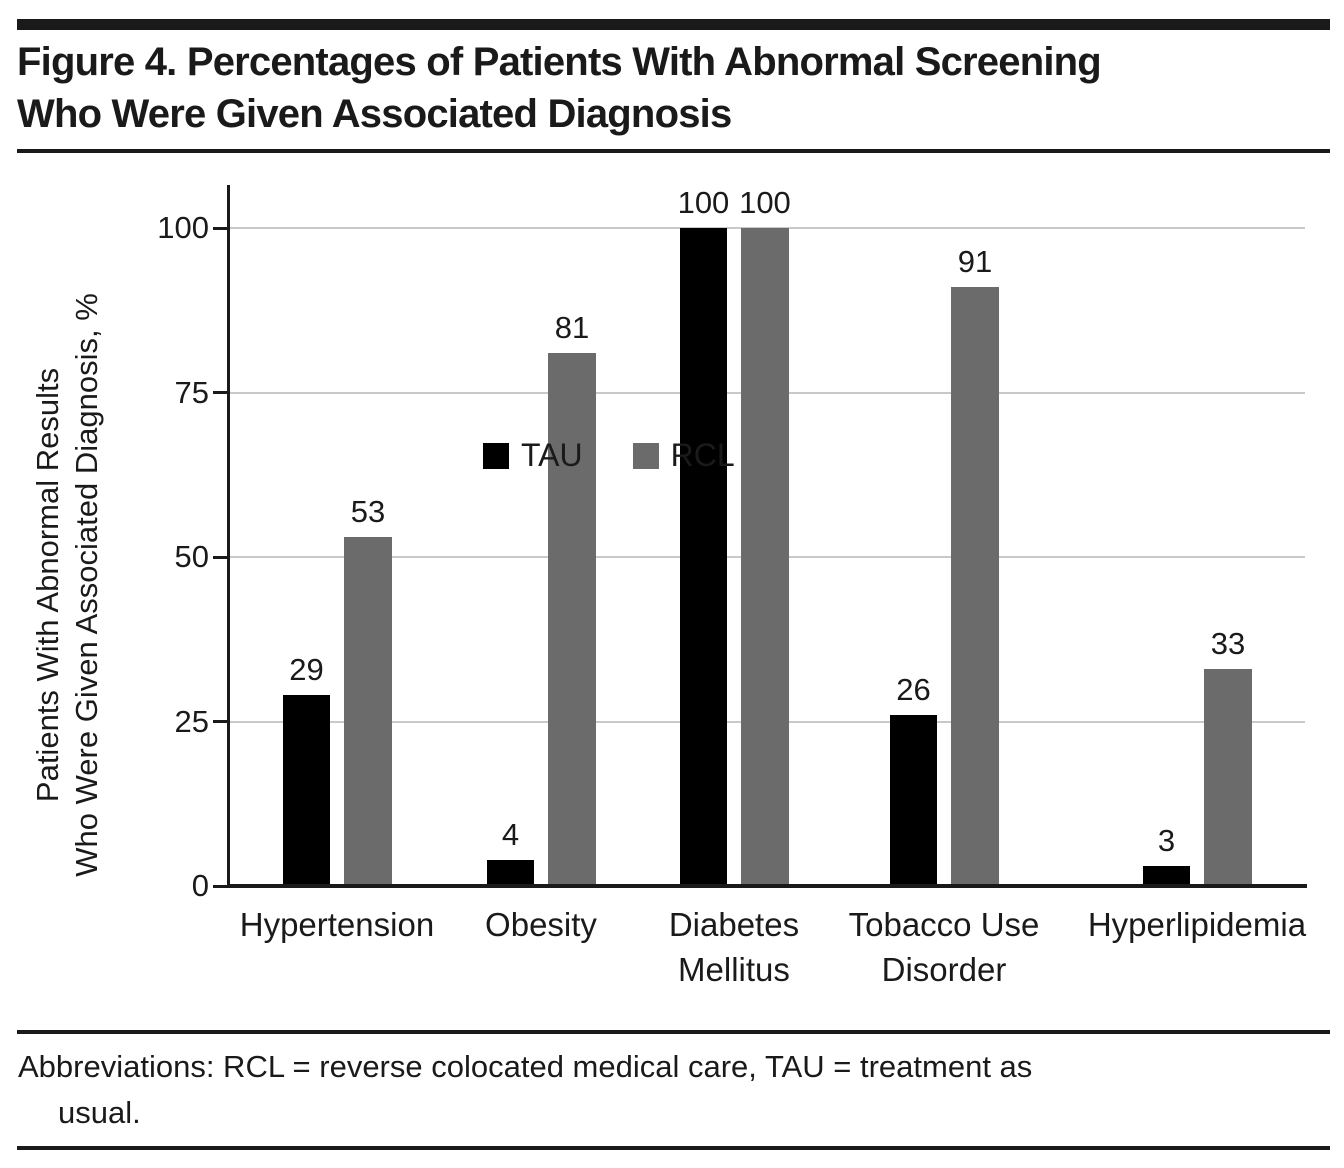 The width and height of the screenshot is (1344, 1168). I want to click on value-label-rcl-hyperlipidemia: 33, so click(1228, 643).